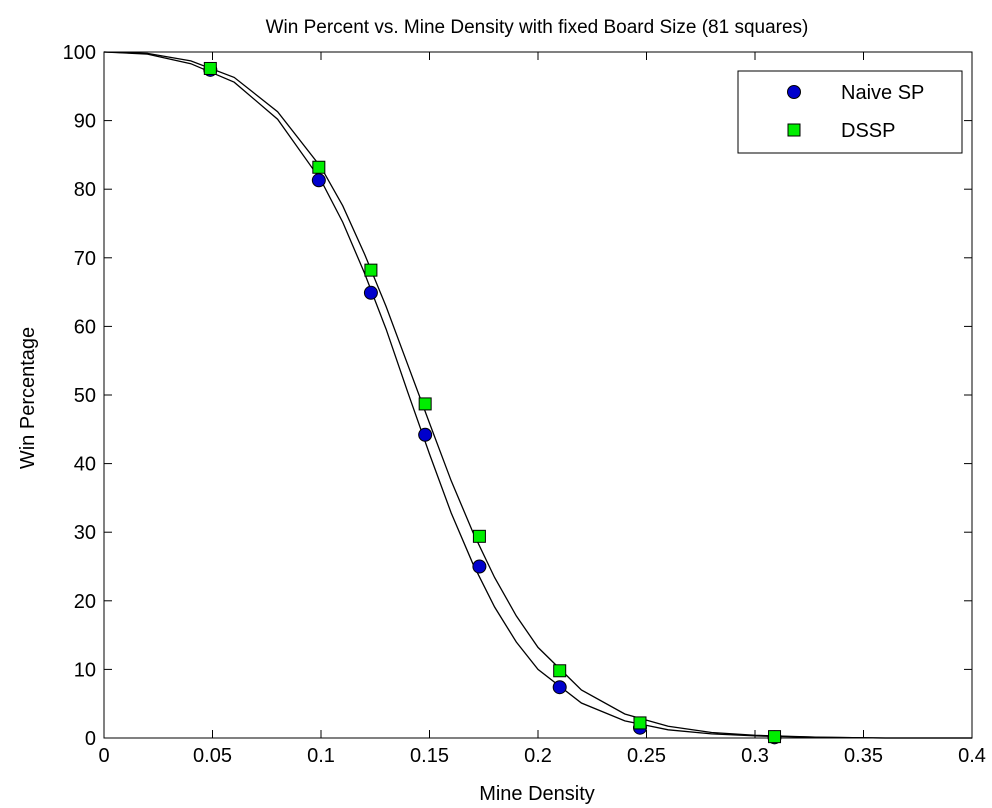 The height and width of the screenshot is (808, 992). What do you see at coordinates (538, 756) in the screenshot?
I see `x-tick-label-4: 0.2` at bounding box center [538, 756].